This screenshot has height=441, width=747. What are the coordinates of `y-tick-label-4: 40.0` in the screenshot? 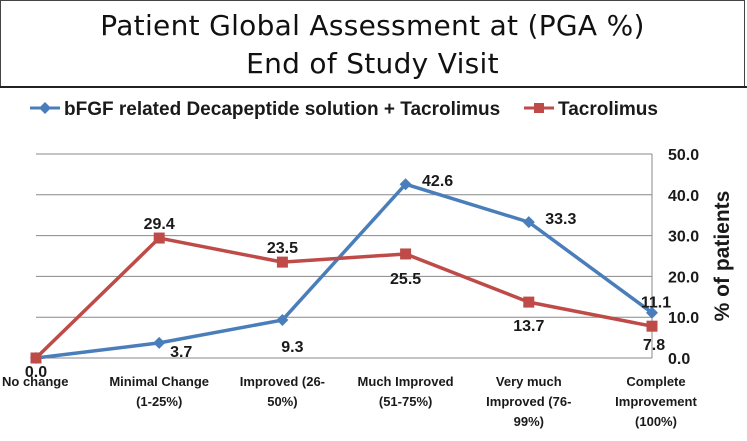 It's located at (683, 196).